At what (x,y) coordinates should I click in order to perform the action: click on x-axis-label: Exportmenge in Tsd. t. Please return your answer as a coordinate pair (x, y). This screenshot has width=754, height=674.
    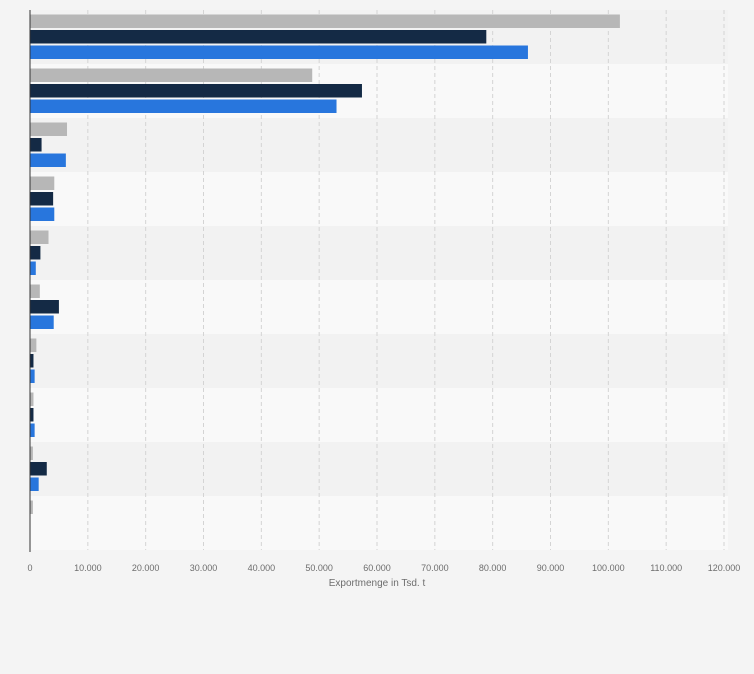
    Looking at the image, I should click on (377, 583).